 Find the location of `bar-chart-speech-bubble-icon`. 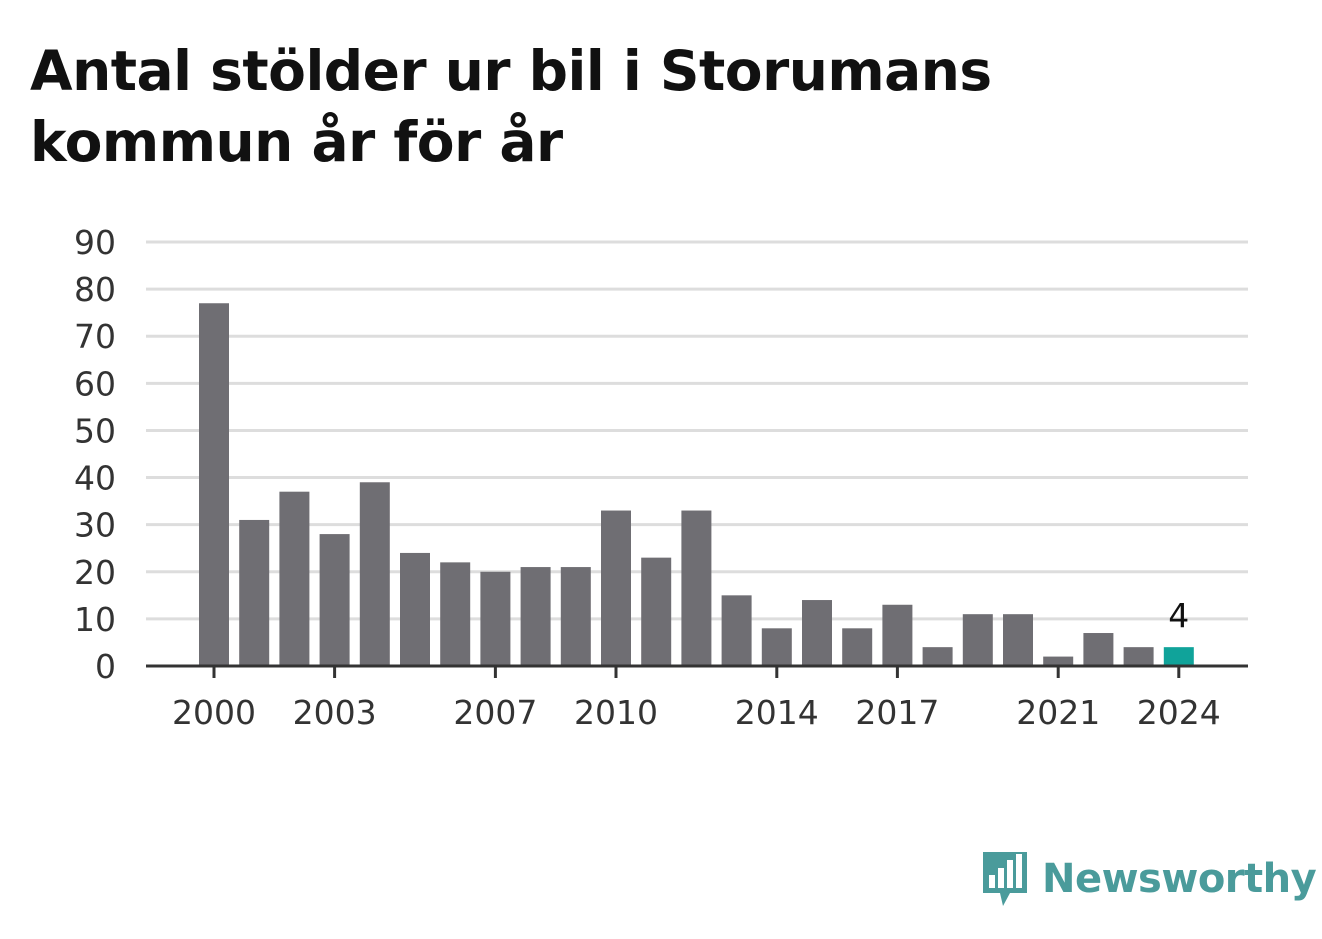

bar-chart-speech-bubble-icon is located at coordinates (1005, 879).